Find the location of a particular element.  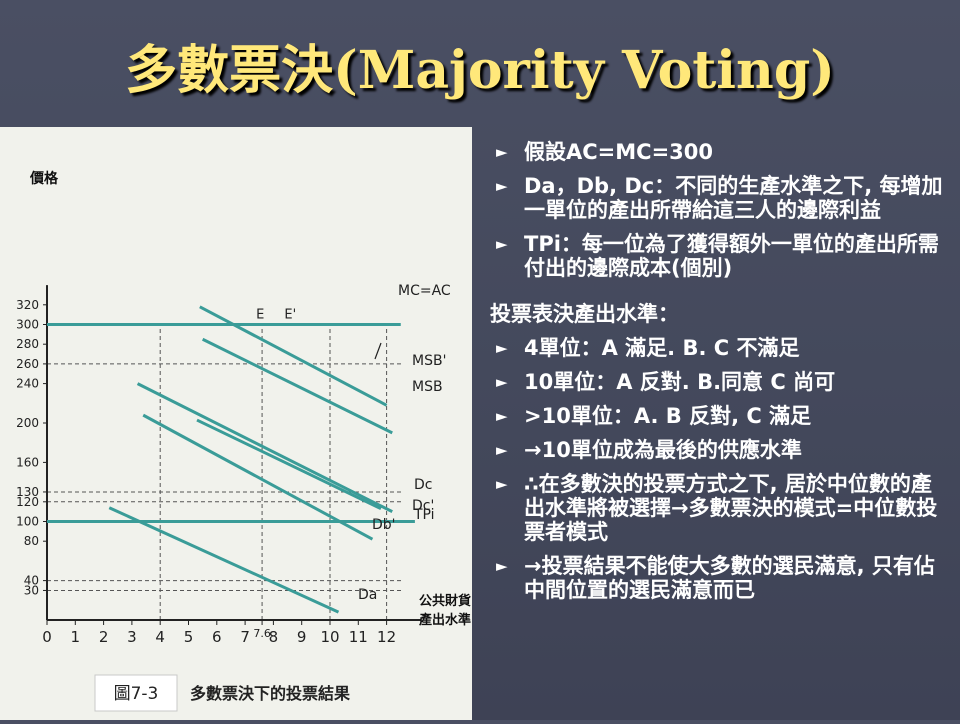

series-line-dc is located at coordinates (264, 447).